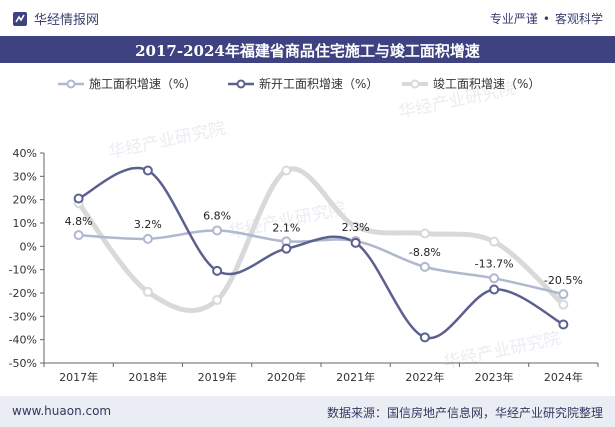 This screenshot has height=427, width=615. Describe the element at coordinates (28, 246) in the screenshot. I see `y-tick-label: 0%` at that location.